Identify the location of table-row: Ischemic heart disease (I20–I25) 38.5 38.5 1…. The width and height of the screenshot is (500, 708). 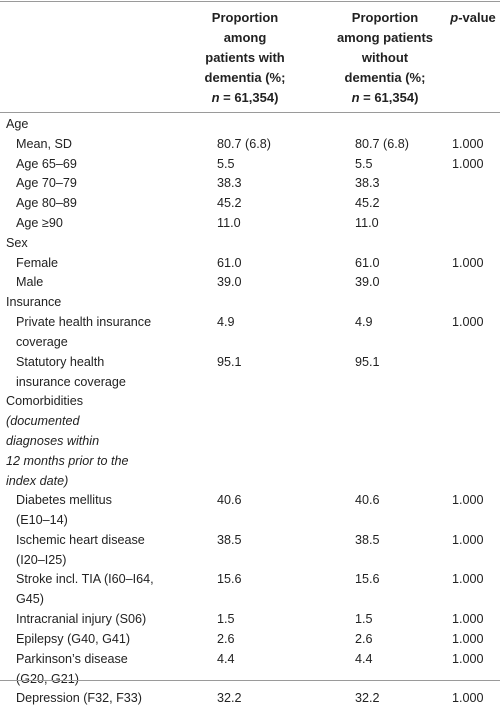
(250, 550).